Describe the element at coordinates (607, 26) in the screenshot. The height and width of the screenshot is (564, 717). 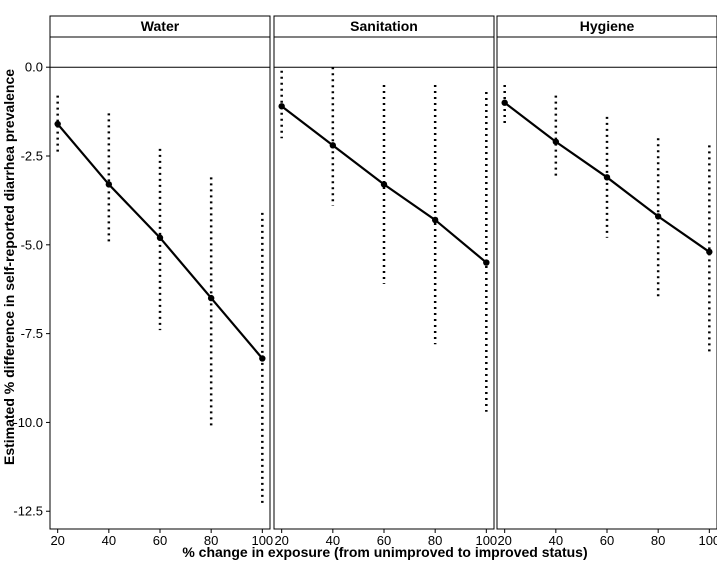
I see `facet-label-hygiene: Hygiene` at that location.